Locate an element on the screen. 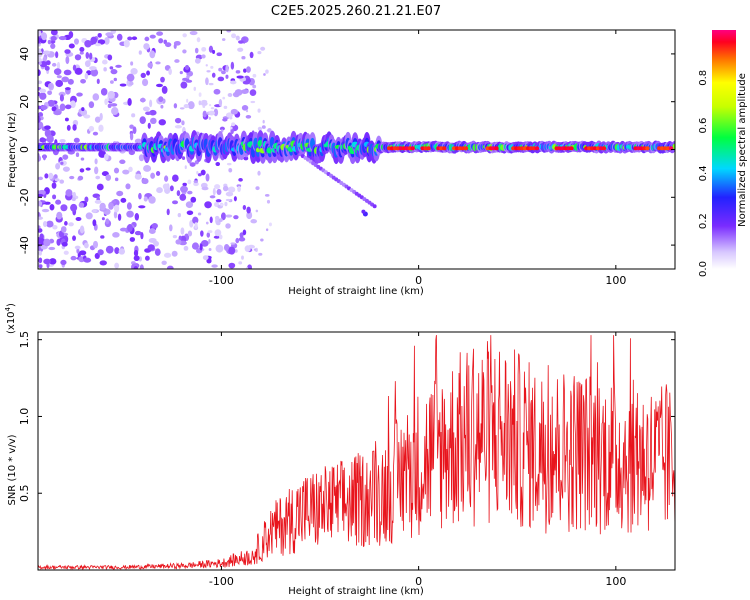 This screenshot has height=600, width=750. snr-x-label: Height of straight line (km) is located at coordinates (356, 591).